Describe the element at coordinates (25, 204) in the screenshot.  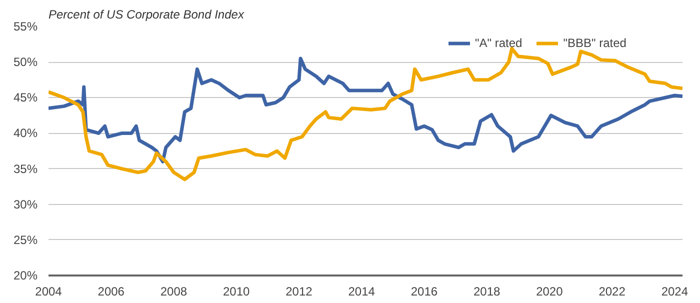
I see `y-tick-label: 30%` at that location.